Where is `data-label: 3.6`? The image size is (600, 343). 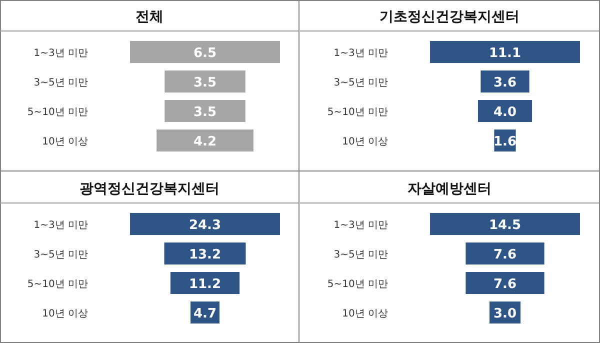 data-label: 3.6 is located at coordinates (505, 83).